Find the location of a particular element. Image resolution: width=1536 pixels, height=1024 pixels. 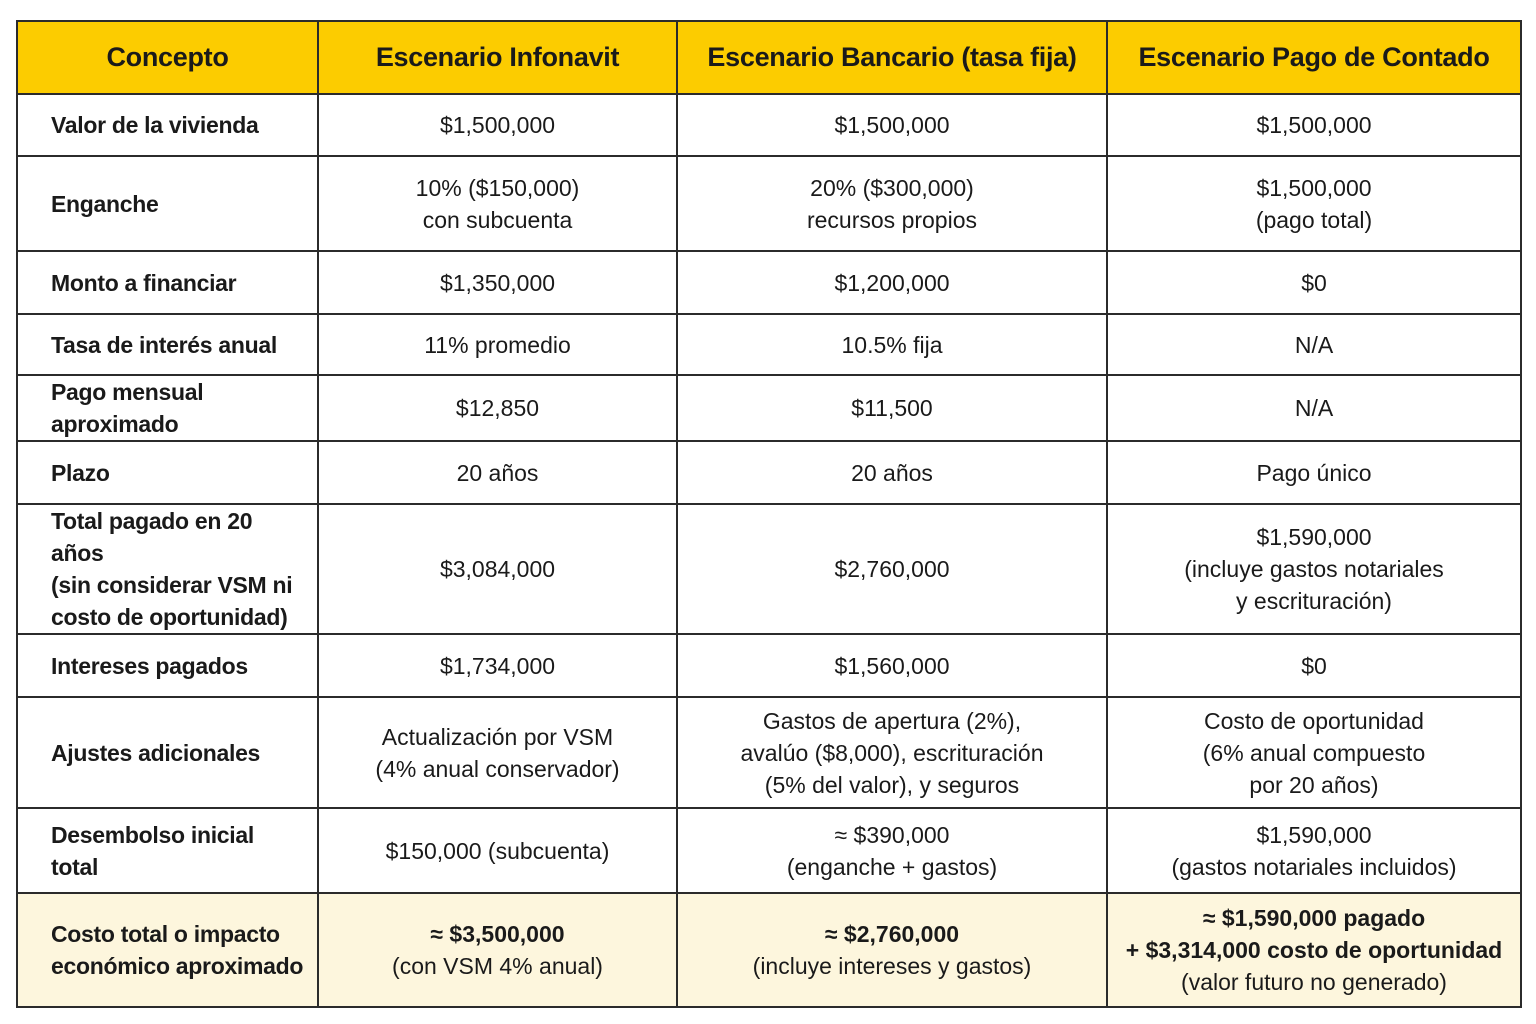

cell-line: $1,734,000 is located at coordinates (497, 665).